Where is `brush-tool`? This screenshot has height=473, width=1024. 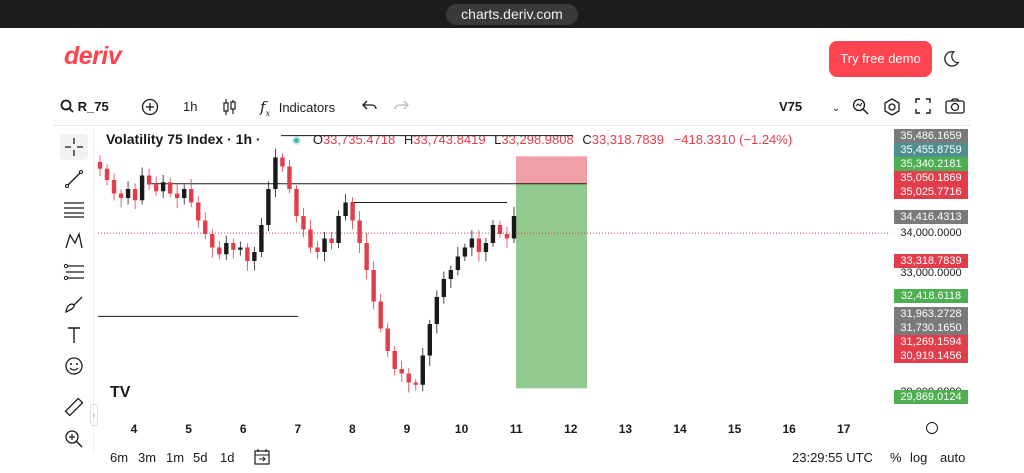
brush-tool is located at coordinates (74, 304).